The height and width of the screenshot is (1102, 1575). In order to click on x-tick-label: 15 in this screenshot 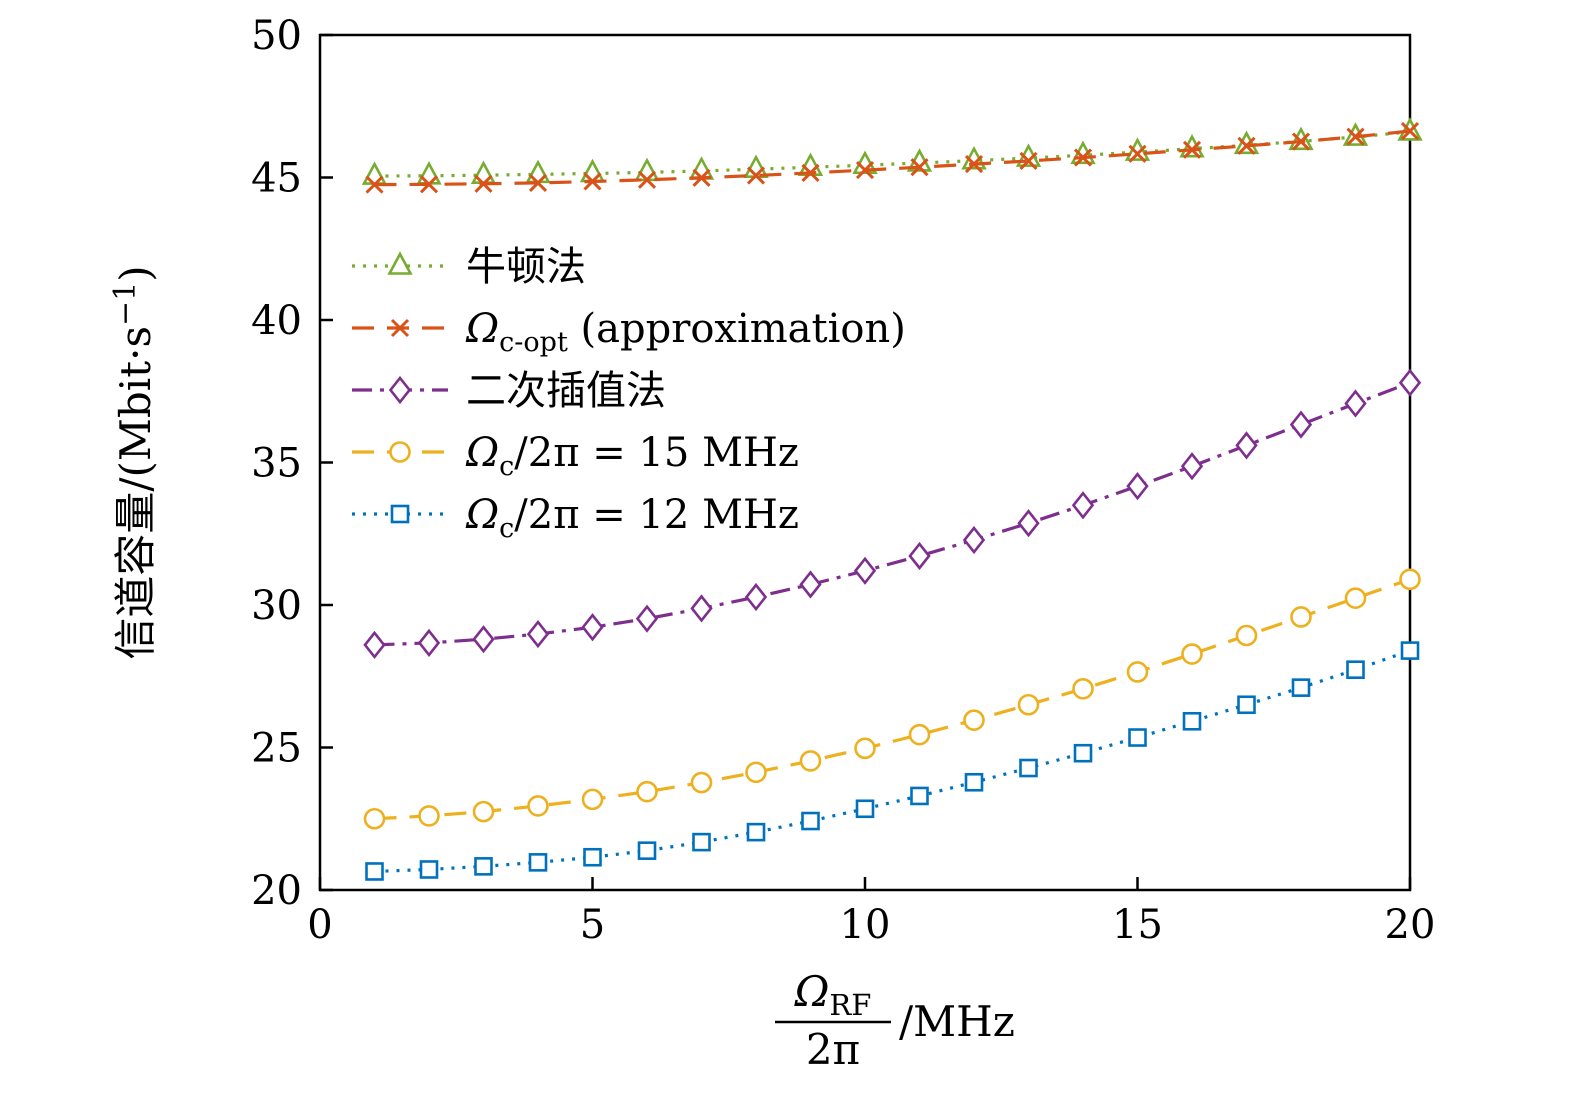, I will do `click(1137, 925)`.